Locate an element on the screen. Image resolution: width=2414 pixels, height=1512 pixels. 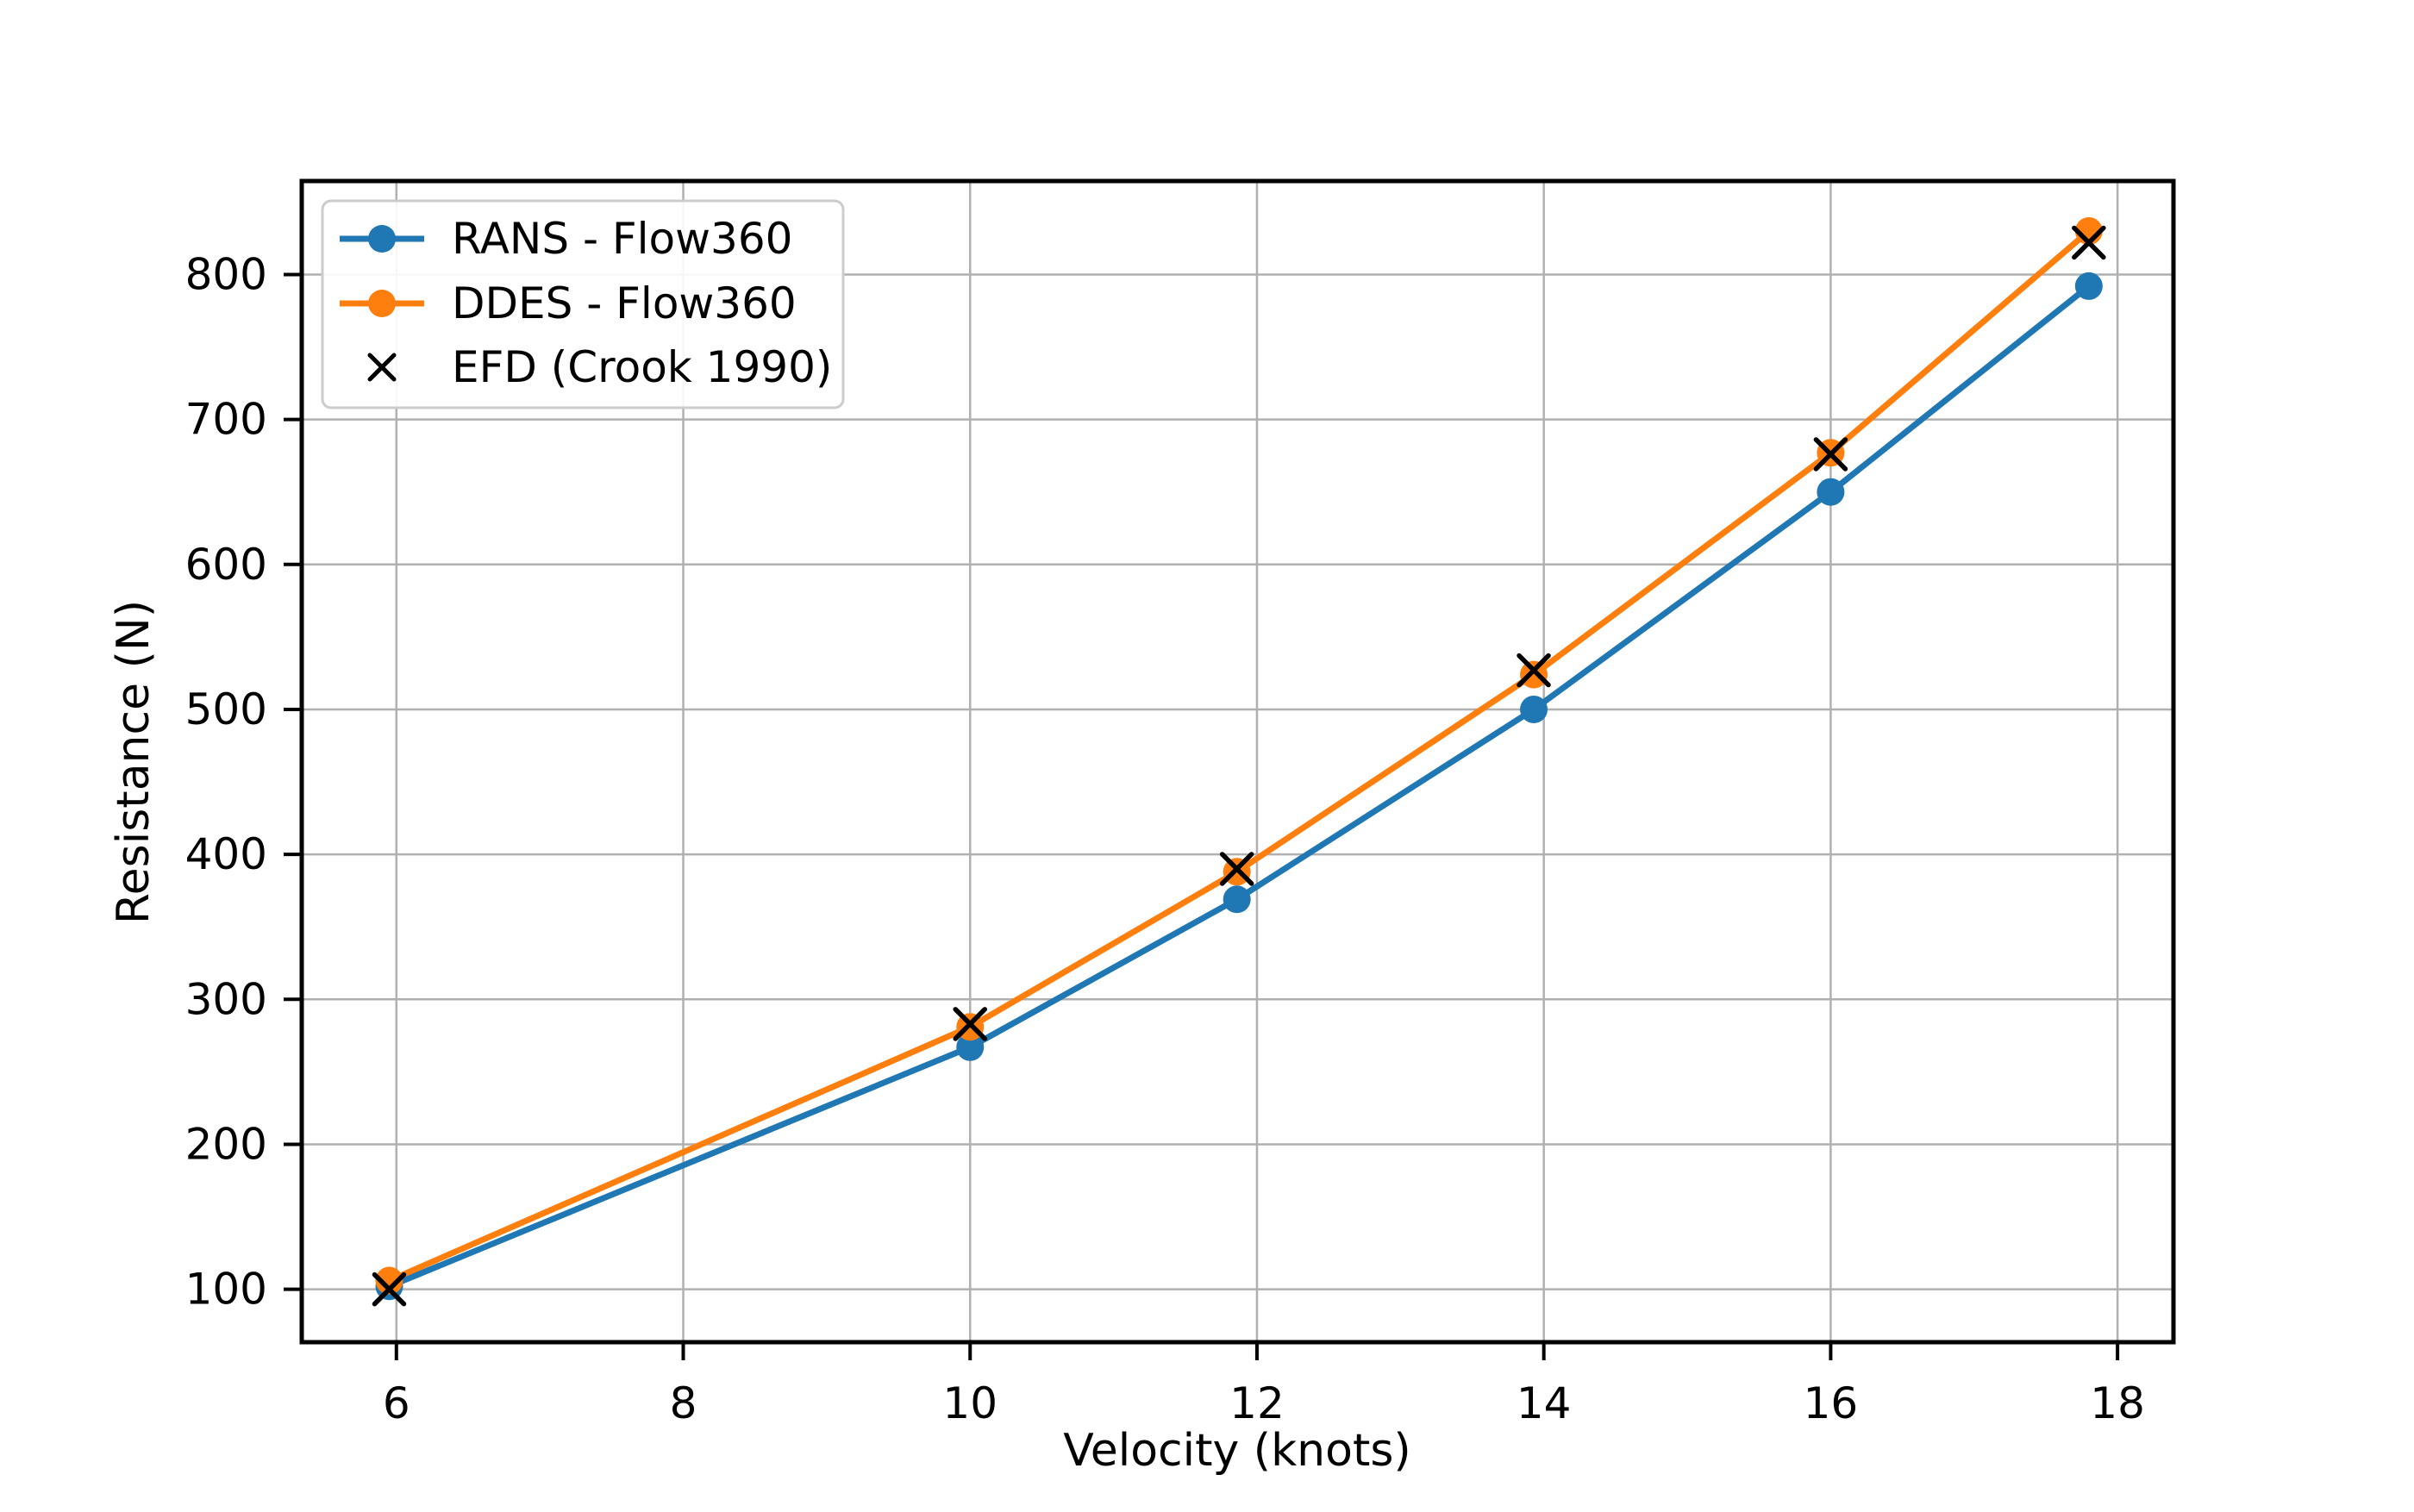
y-tick-label: 600 is located at coordinates (226, 565).